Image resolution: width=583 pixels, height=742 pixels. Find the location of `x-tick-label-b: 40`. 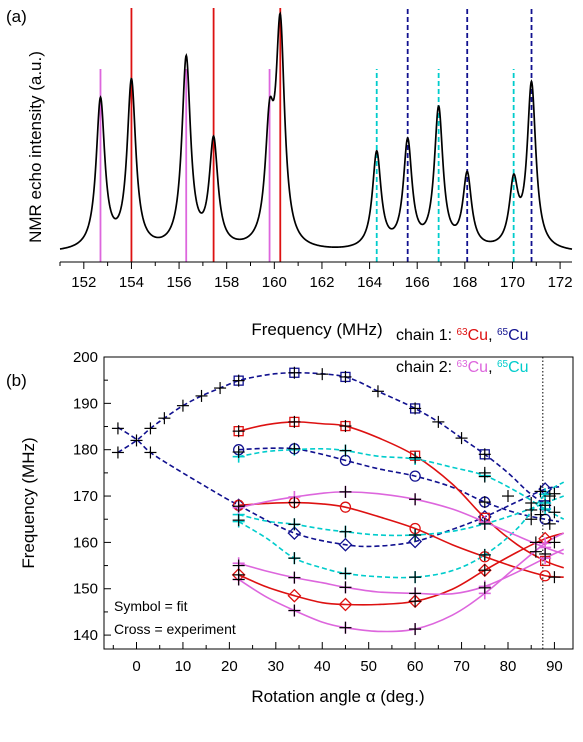

x-tick-label-b: 40 is located at coordinates (322, 666).